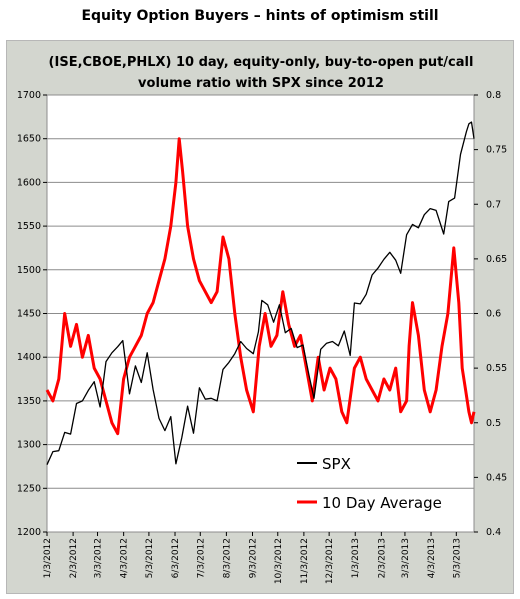 The width and height of the screenshot is (520, 599). Describe the element at coordinates (382, 558) in the screenshot. I see `x-tick-label: 2/3/2013` at that location.